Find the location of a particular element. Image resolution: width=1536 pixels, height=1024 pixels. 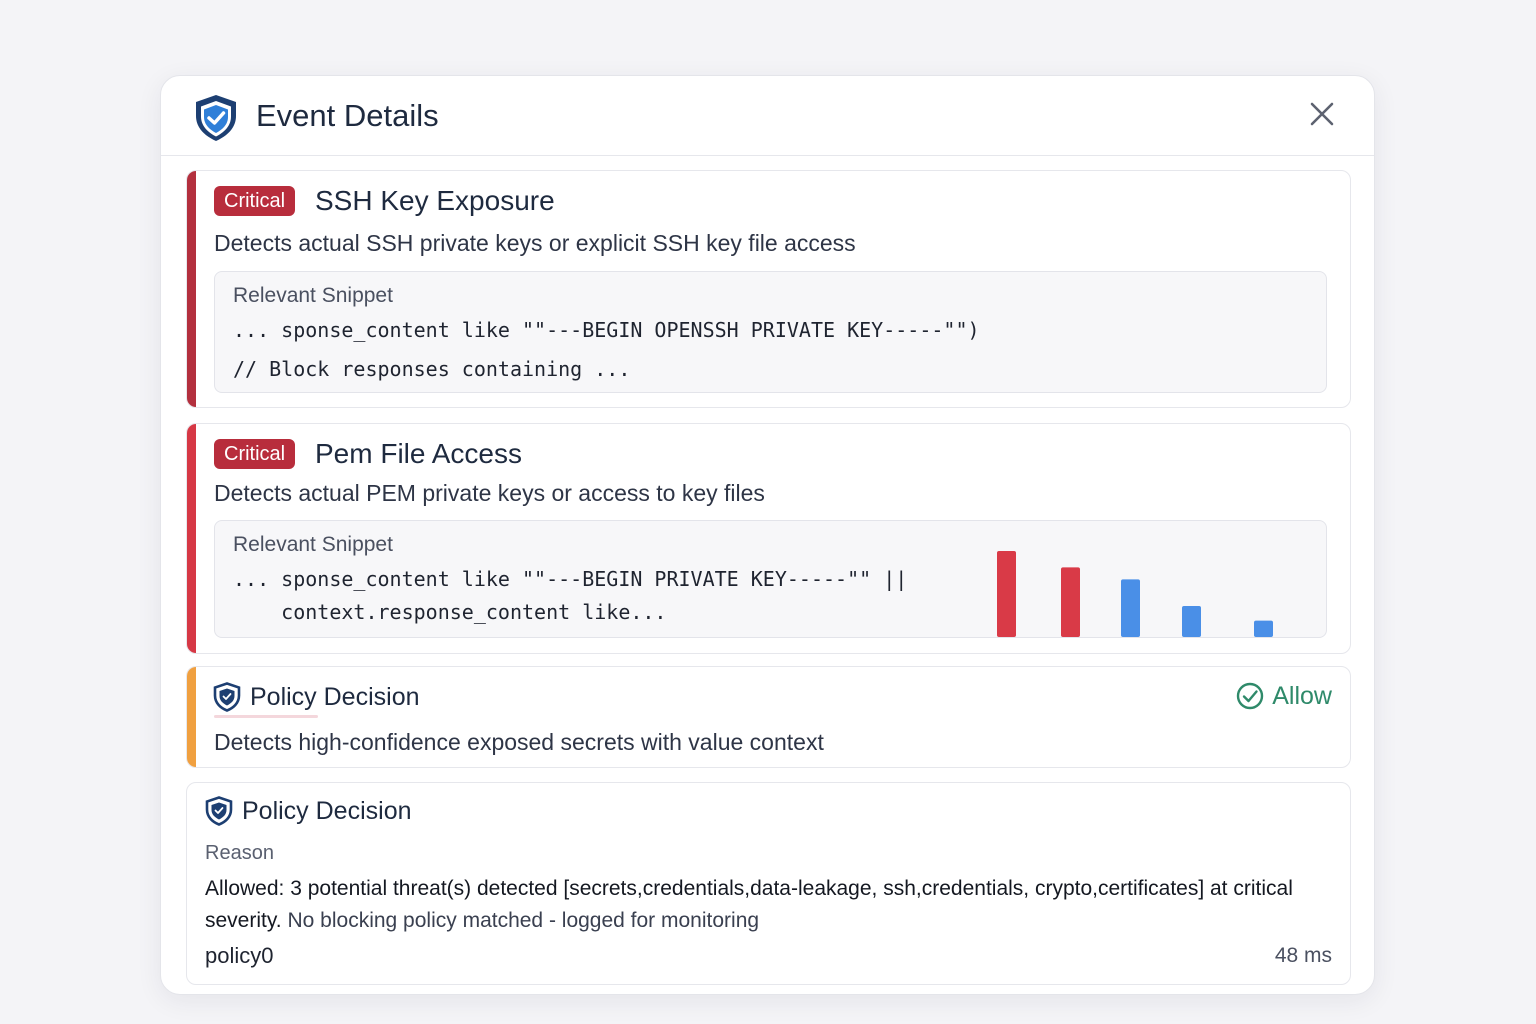

latency-value: 48 ms is located at coordinates (1303, 955).